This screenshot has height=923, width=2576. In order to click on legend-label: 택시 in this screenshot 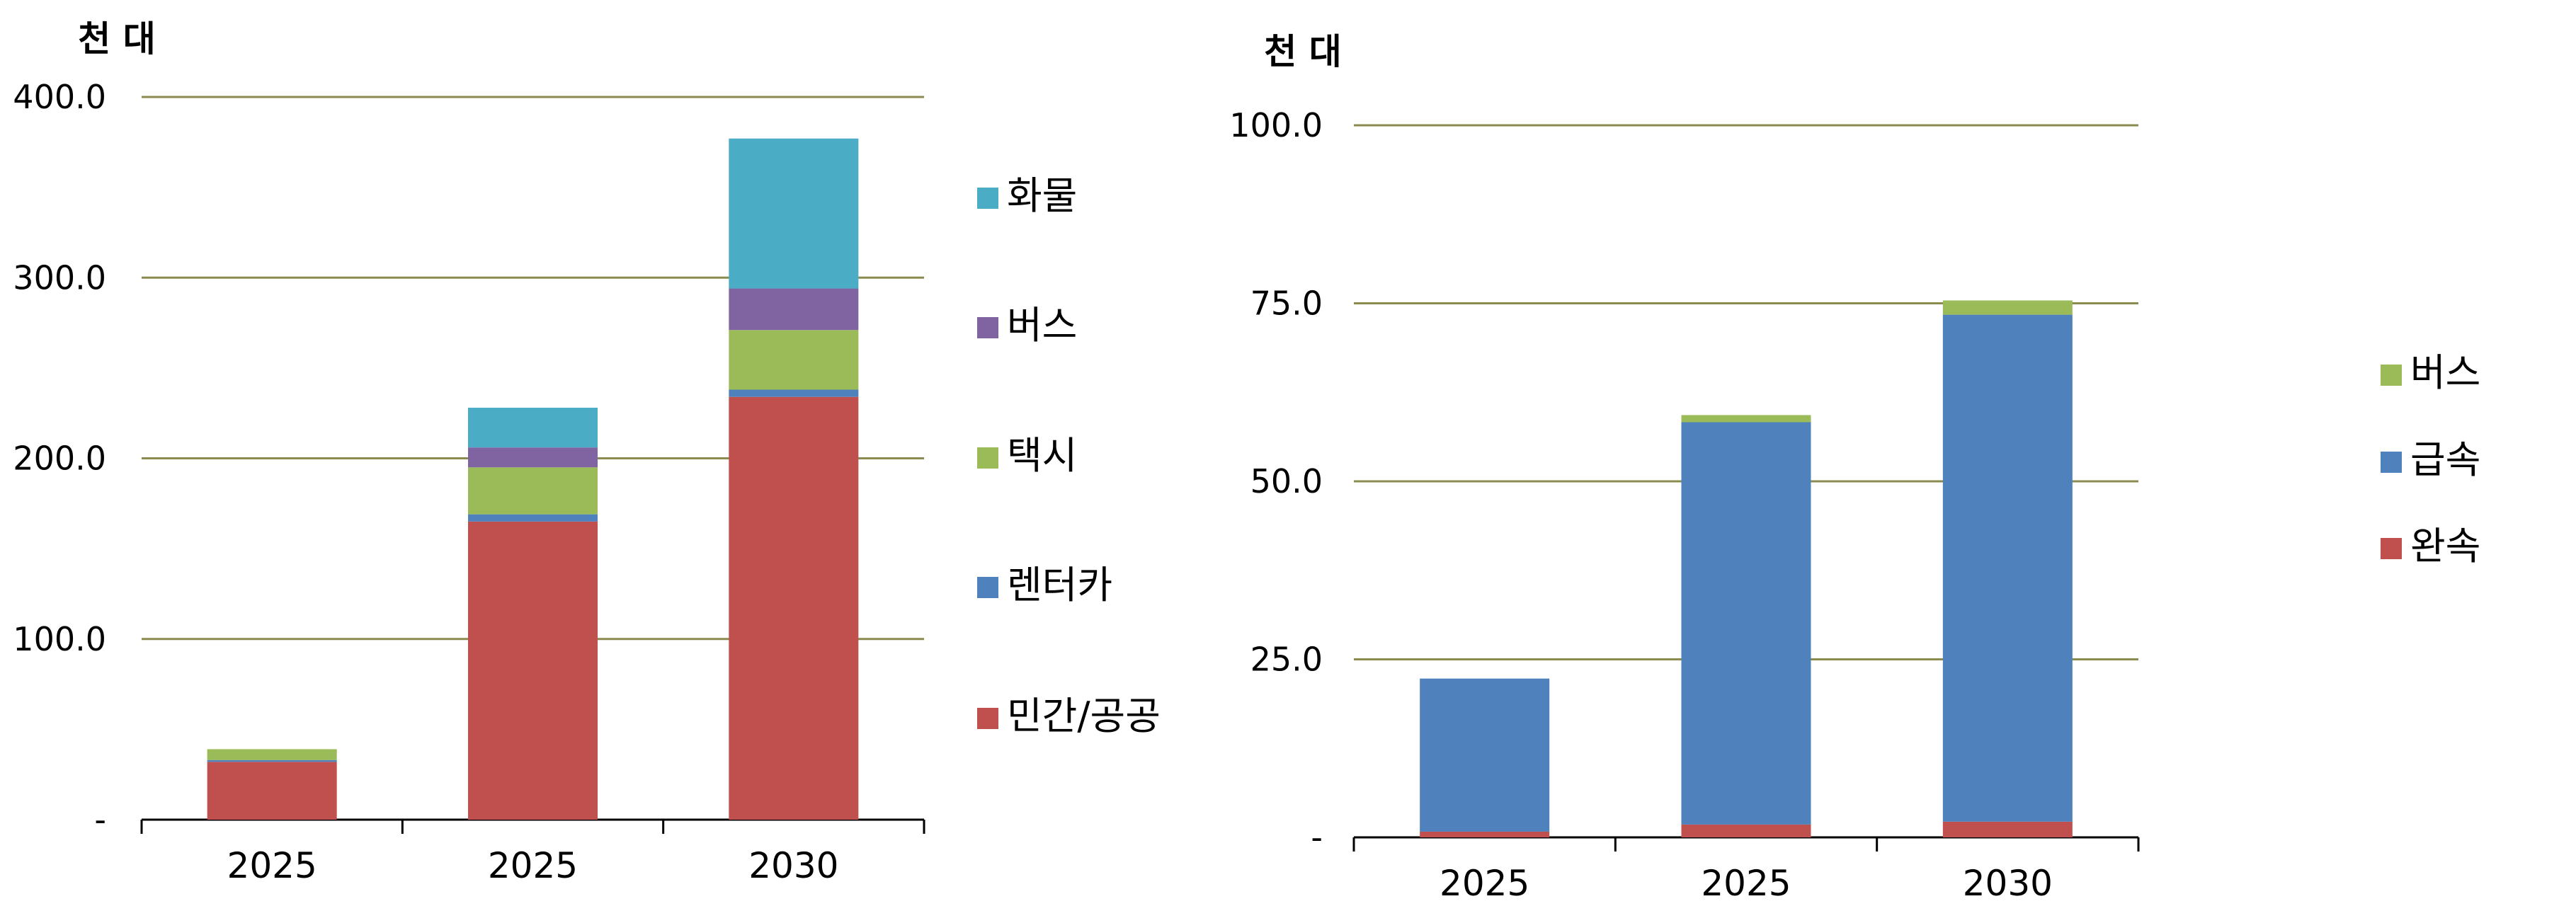, I will do `click(1042, 455)`.